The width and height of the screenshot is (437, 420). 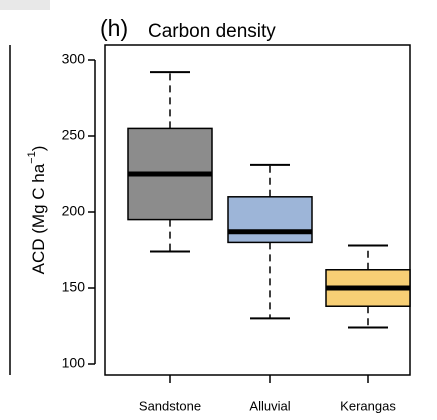 What do you see at coordinates (212, 31) in the screenshot?
I see `chart-title: Carbon density` at bounding box center [212, 31].